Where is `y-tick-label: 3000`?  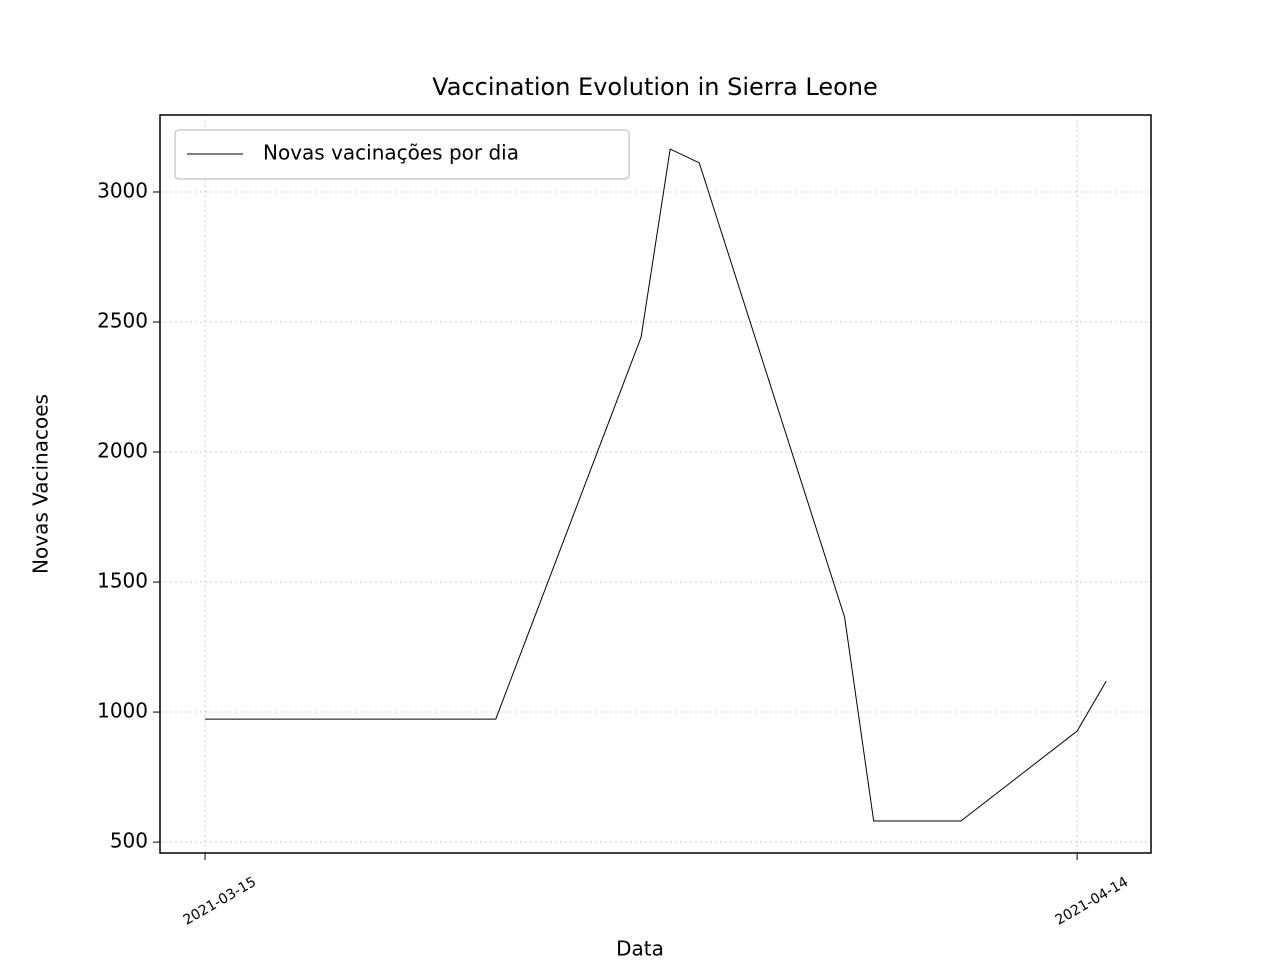
y-tick-label: 3000 is located at coordinates (122, 190).